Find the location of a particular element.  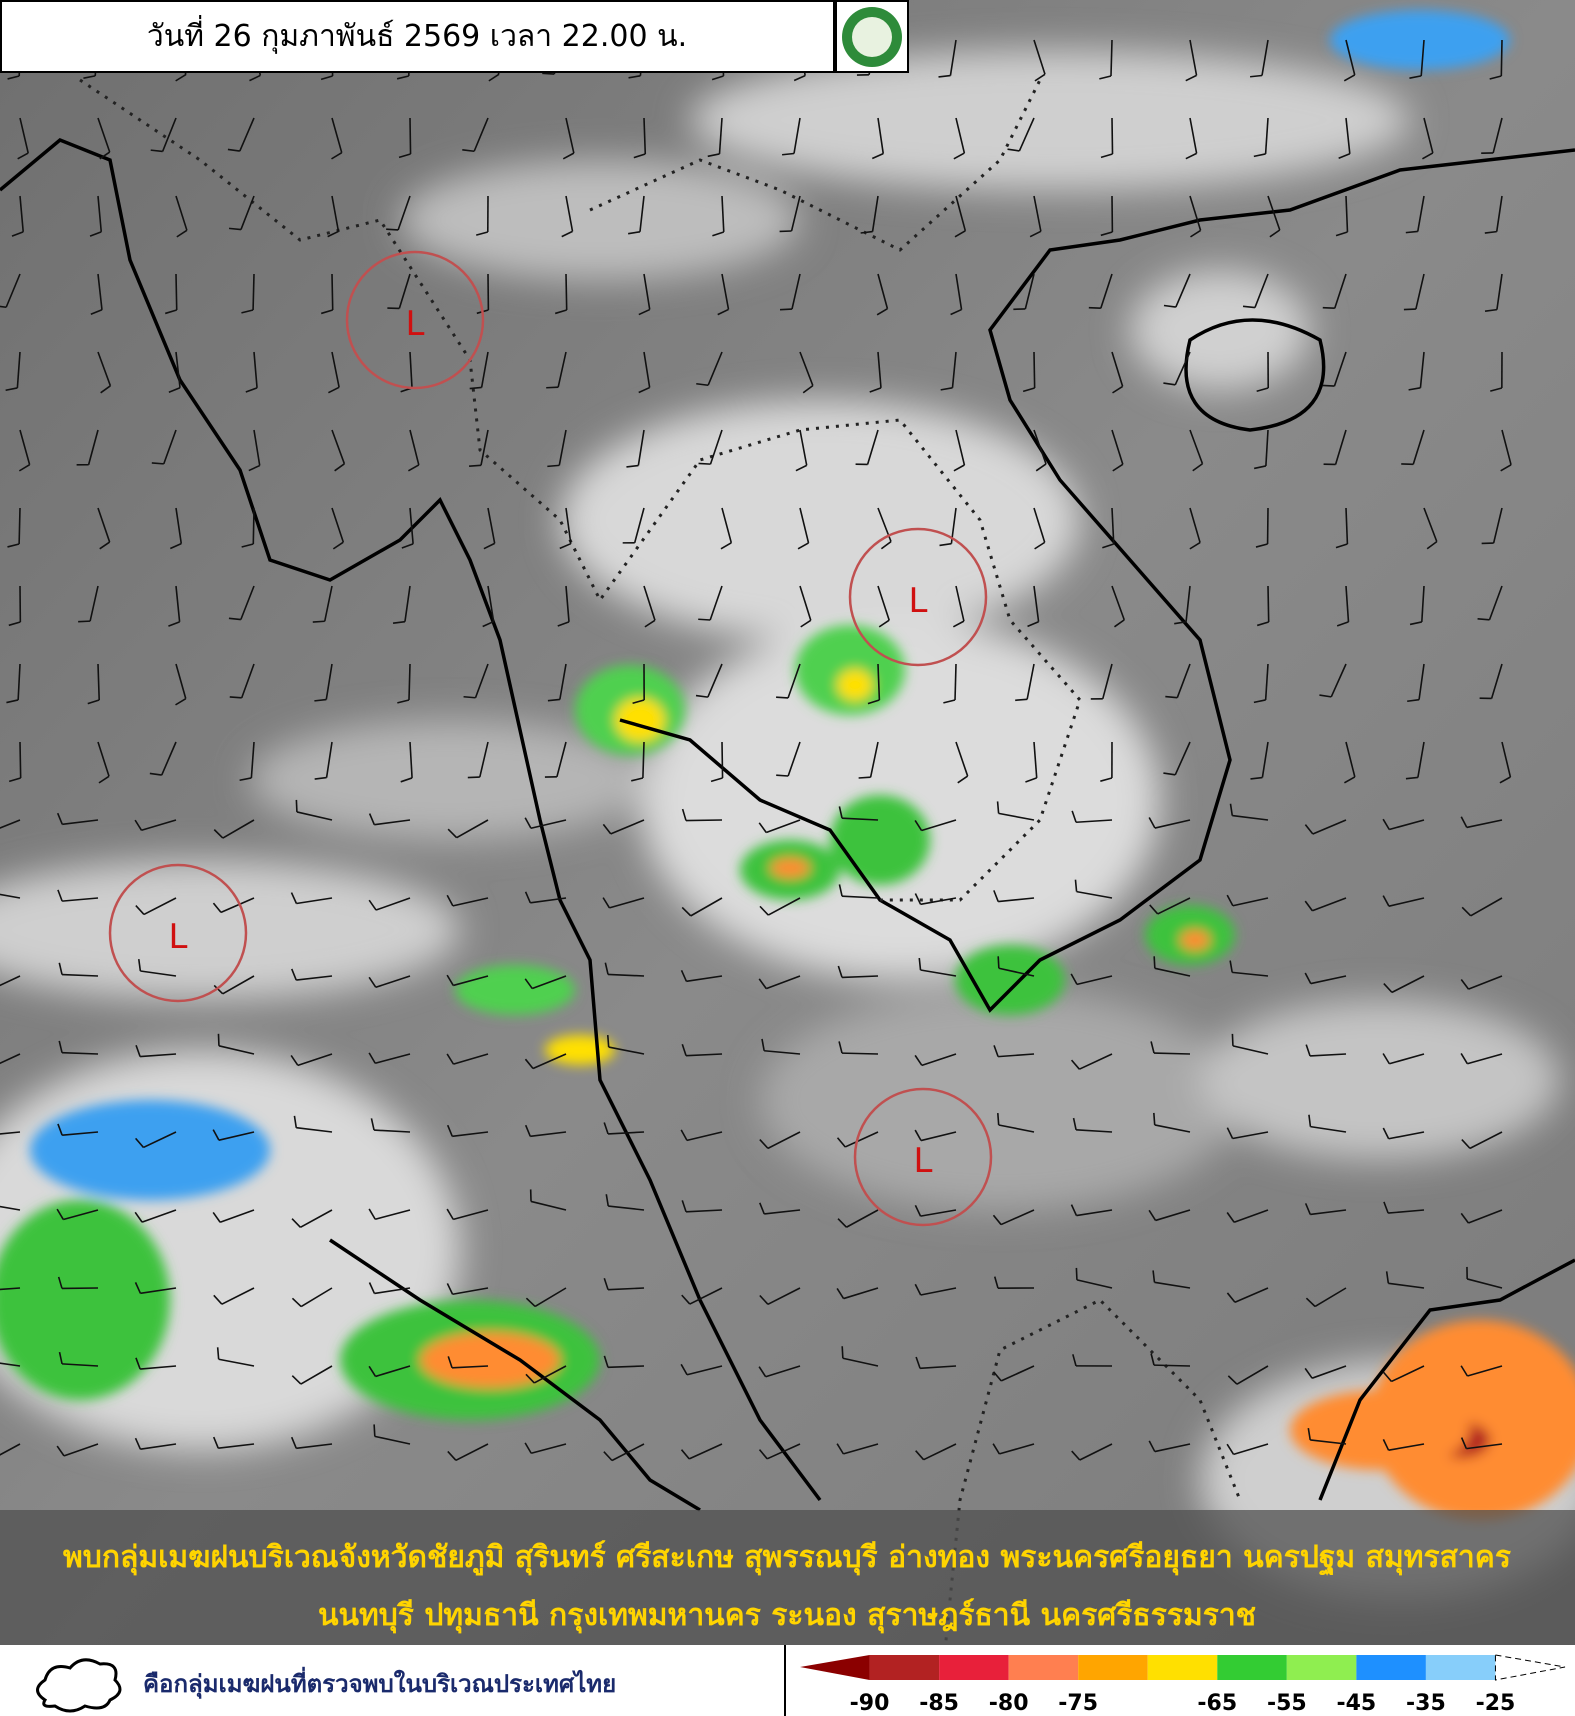

scale-label: -55 is located at coordinates (1287, 1703).